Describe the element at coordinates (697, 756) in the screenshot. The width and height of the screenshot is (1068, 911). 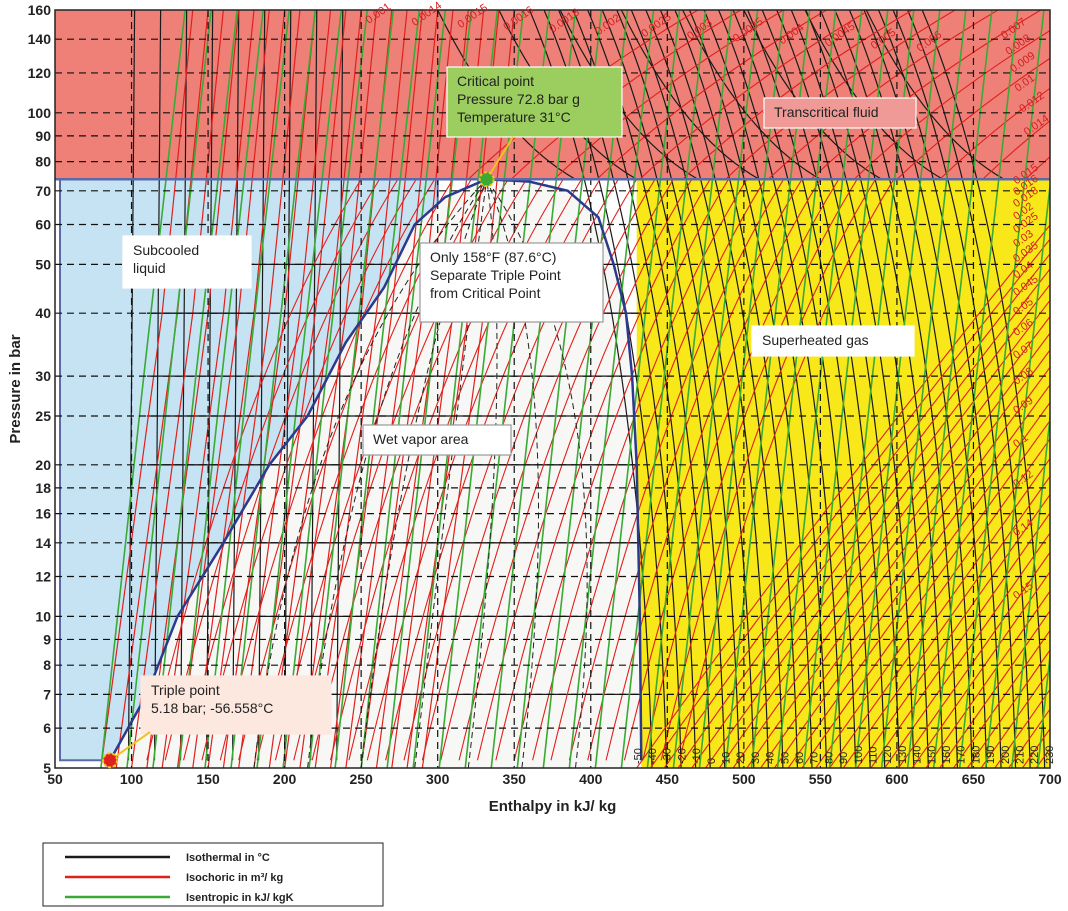
I see `isotherm-label: -10` at that location.